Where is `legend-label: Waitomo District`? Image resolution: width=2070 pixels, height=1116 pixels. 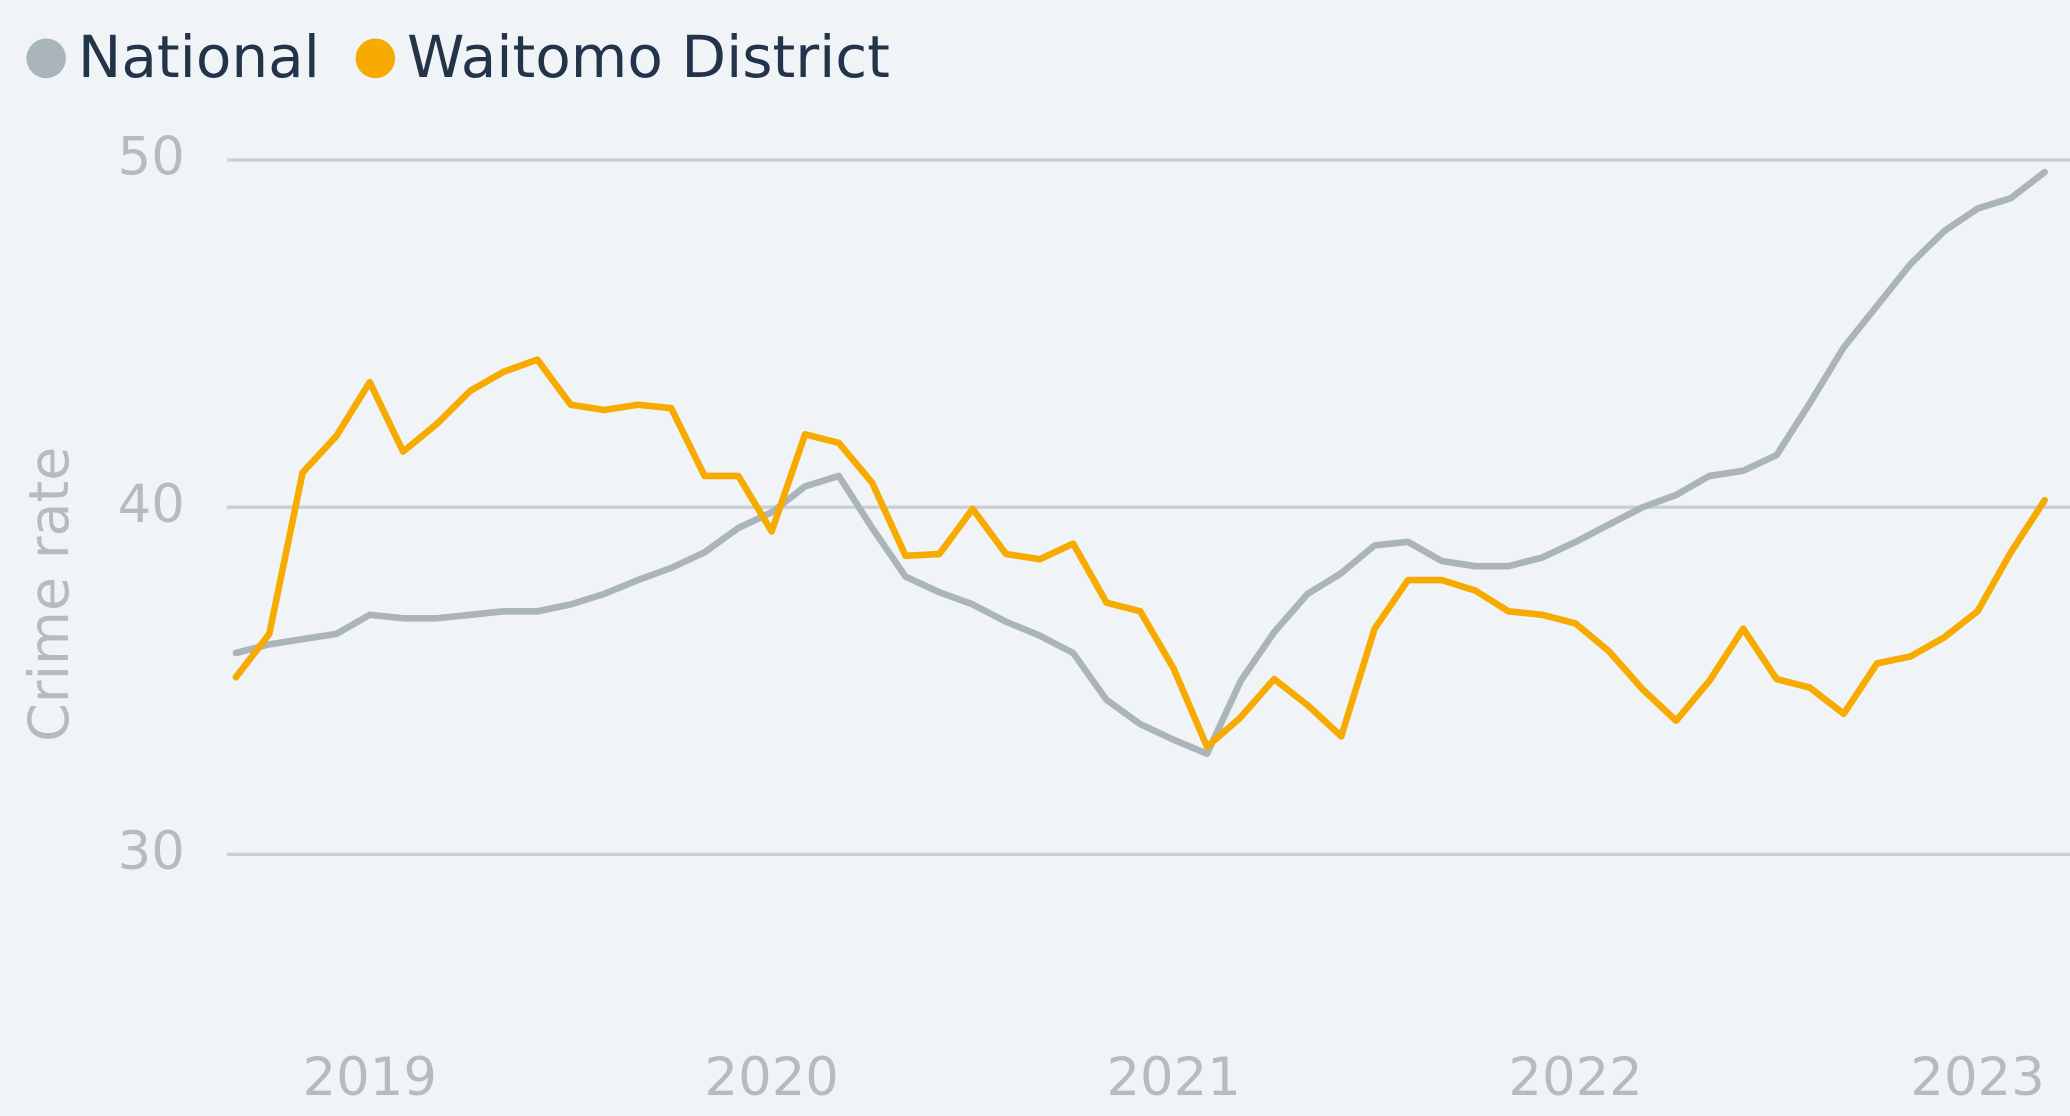
legend-label: Waitomo District is located at coordinates (648, 57).